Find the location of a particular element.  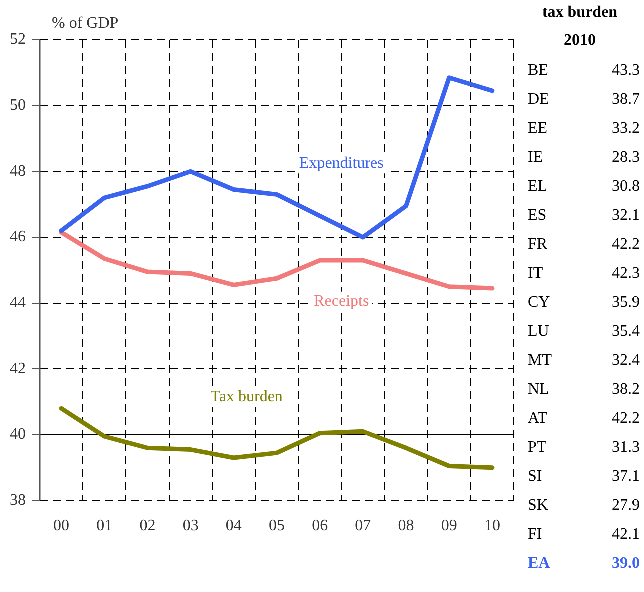

category-label: IT is located at coordinates (536, 274).